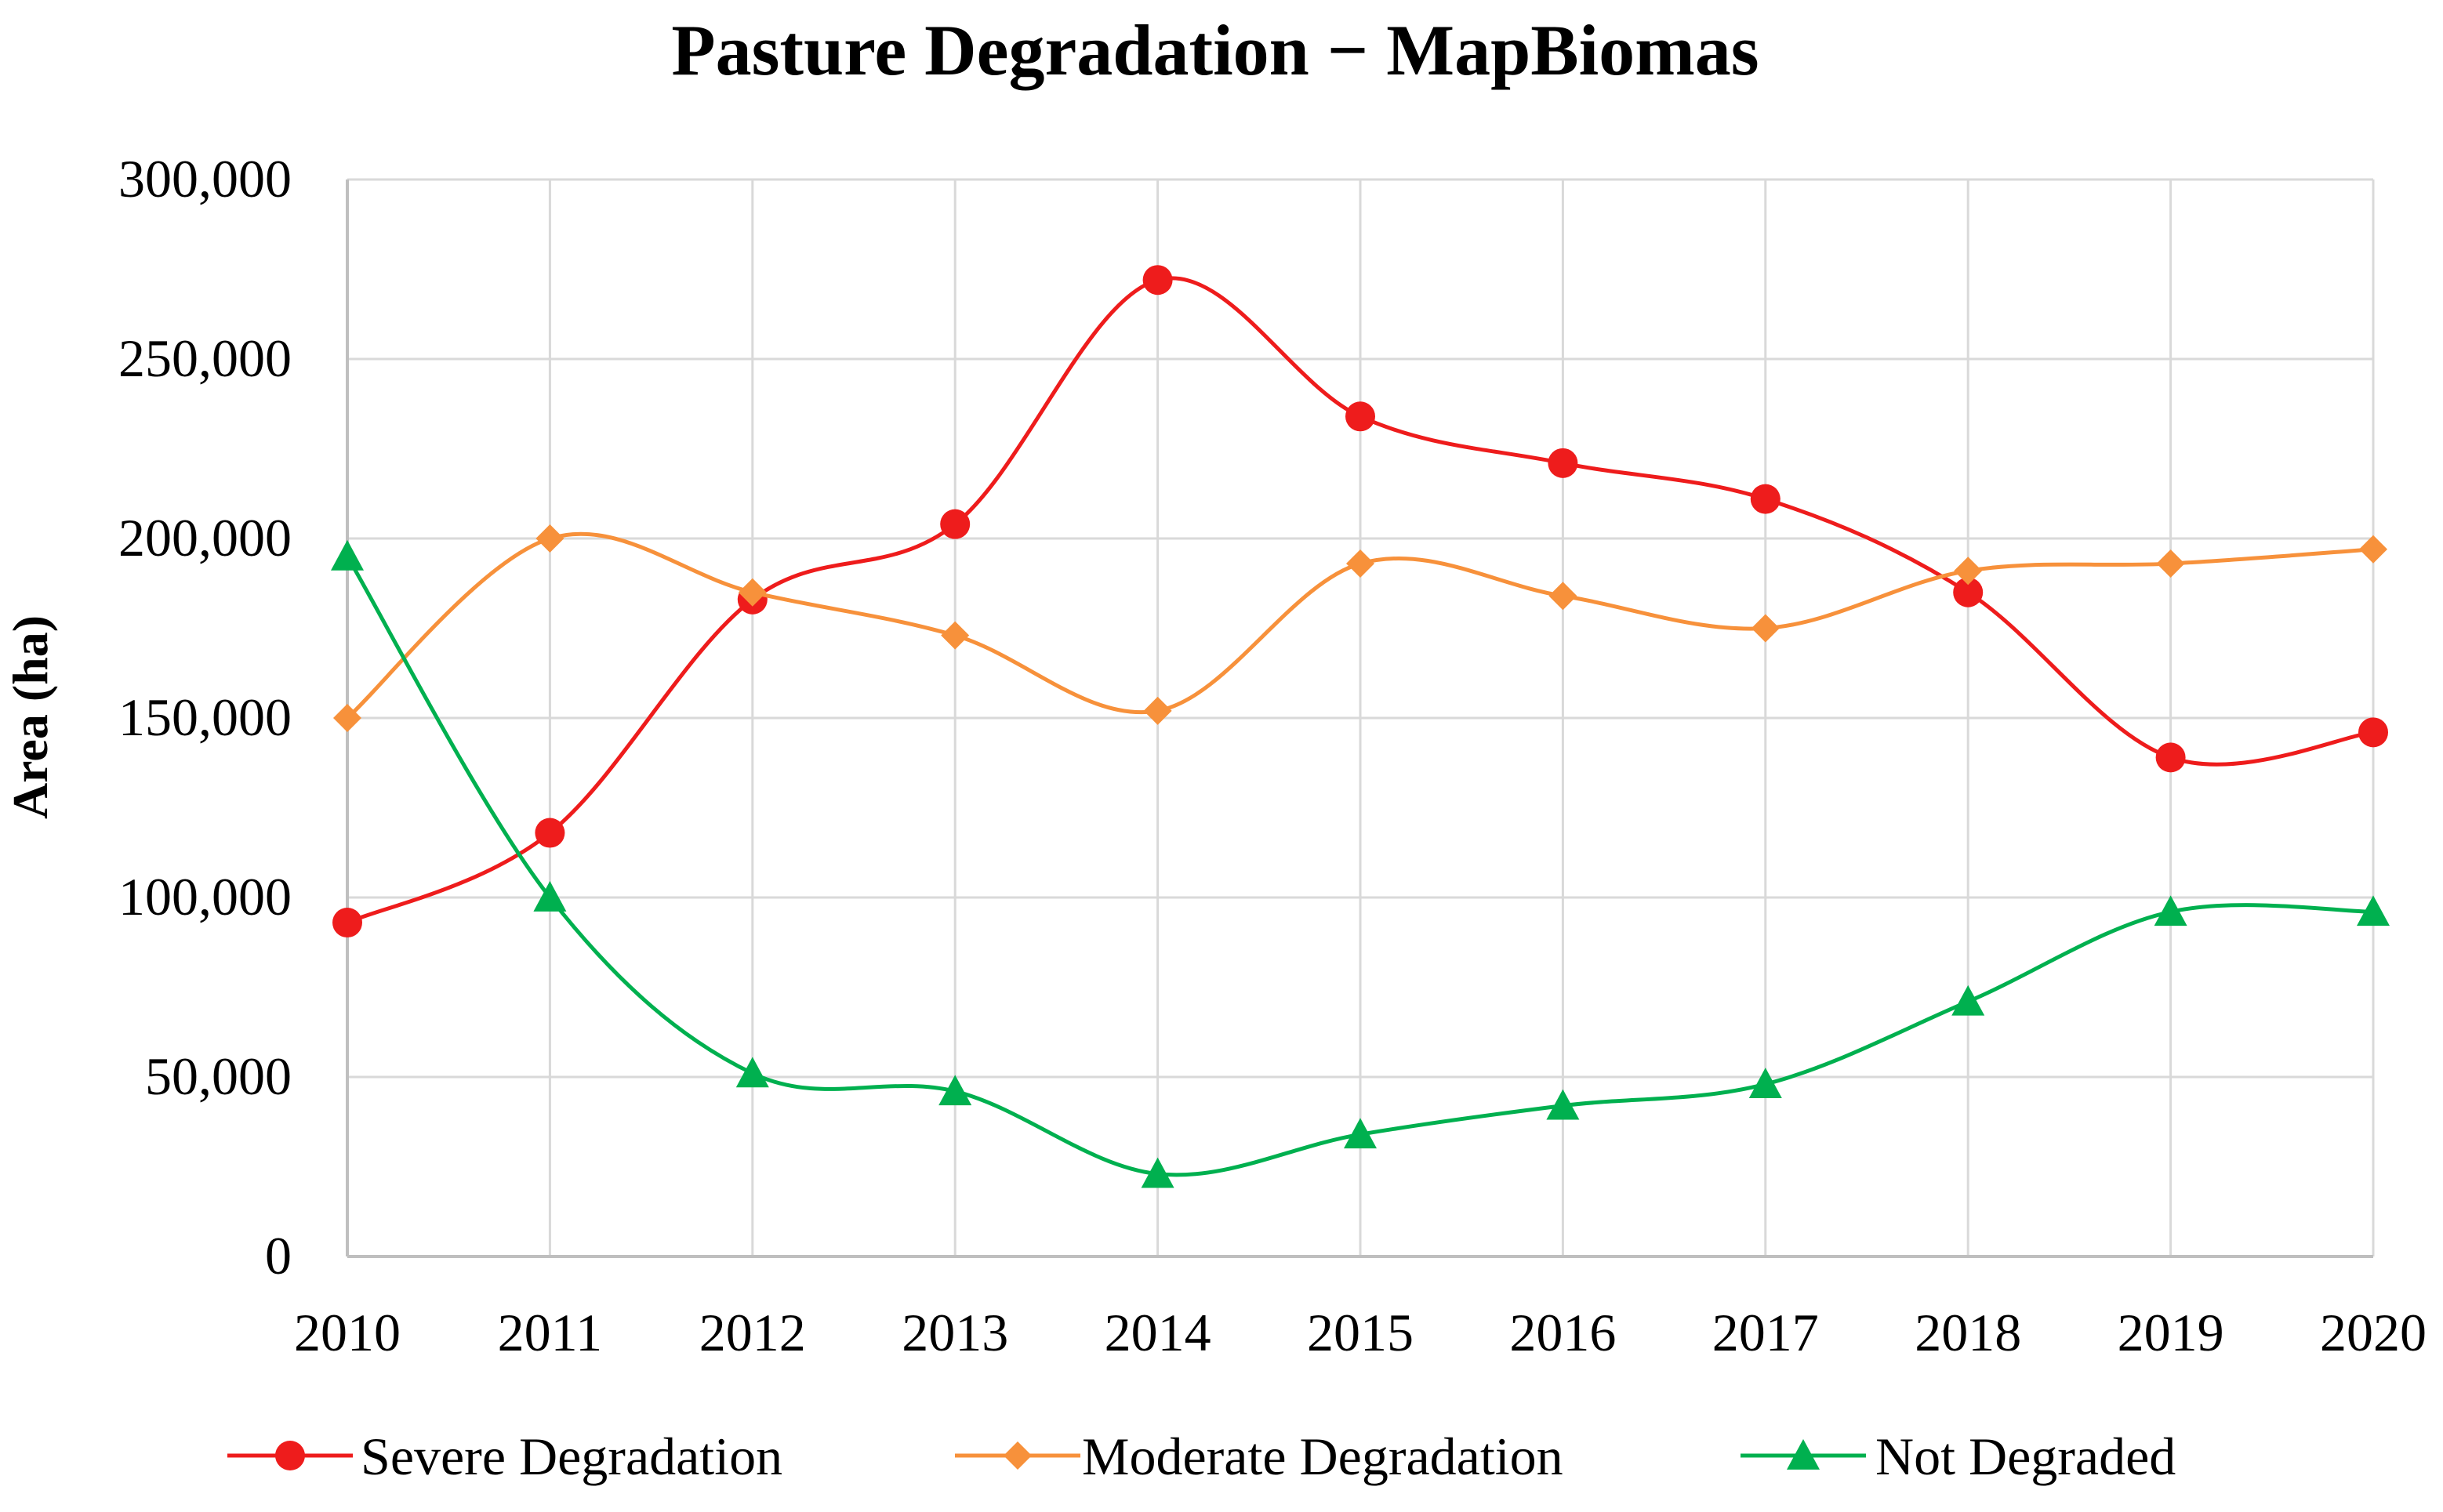  Describe the element at coordinates (1765, 1332) in the screenshot. I see `x-tick-label: 2017` at that location.